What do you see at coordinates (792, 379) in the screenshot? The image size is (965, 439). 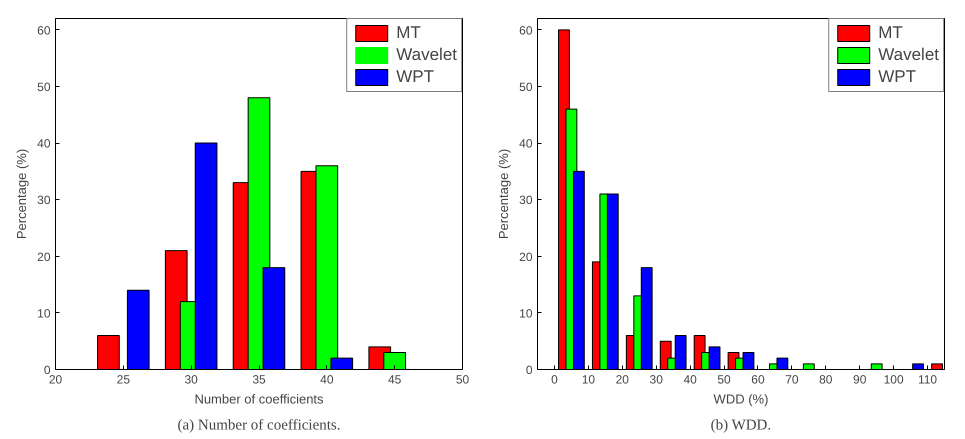 I see `x-tick-label: 70` at bounding box center [792, 379].